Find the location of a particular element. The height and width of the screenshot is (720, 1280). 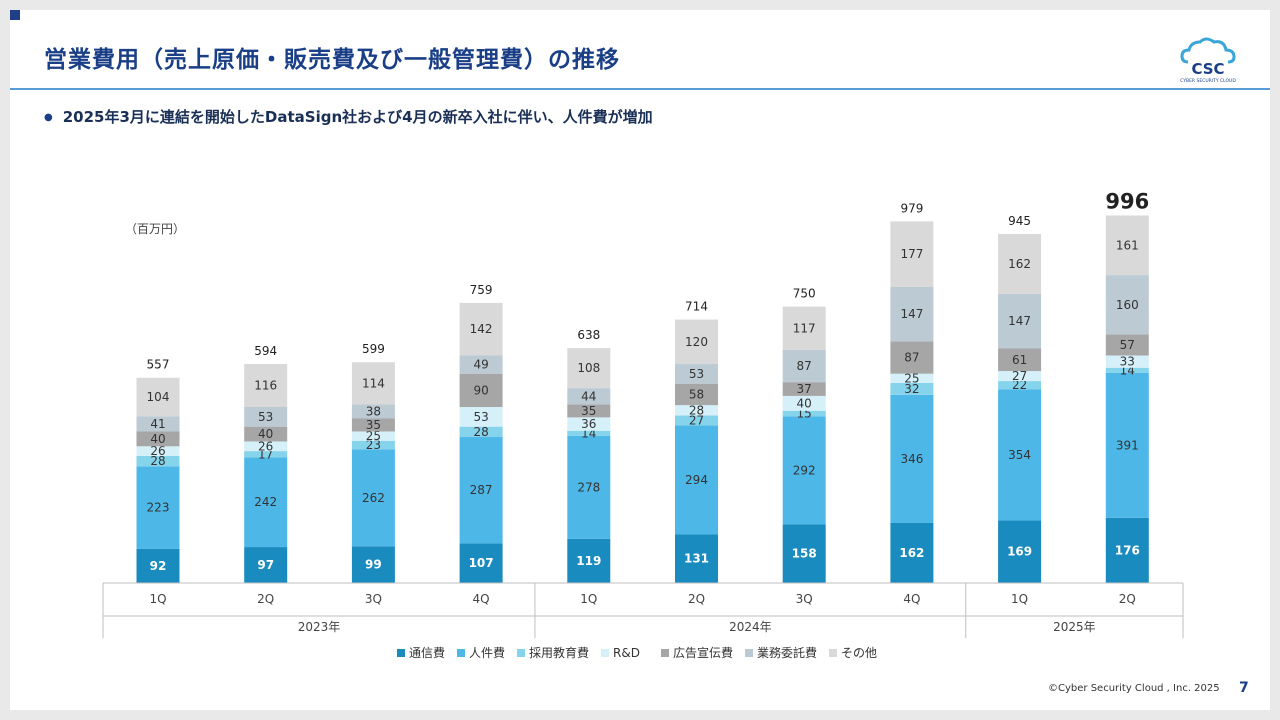

page-number: 7 is located at coordinates (1244, 688).